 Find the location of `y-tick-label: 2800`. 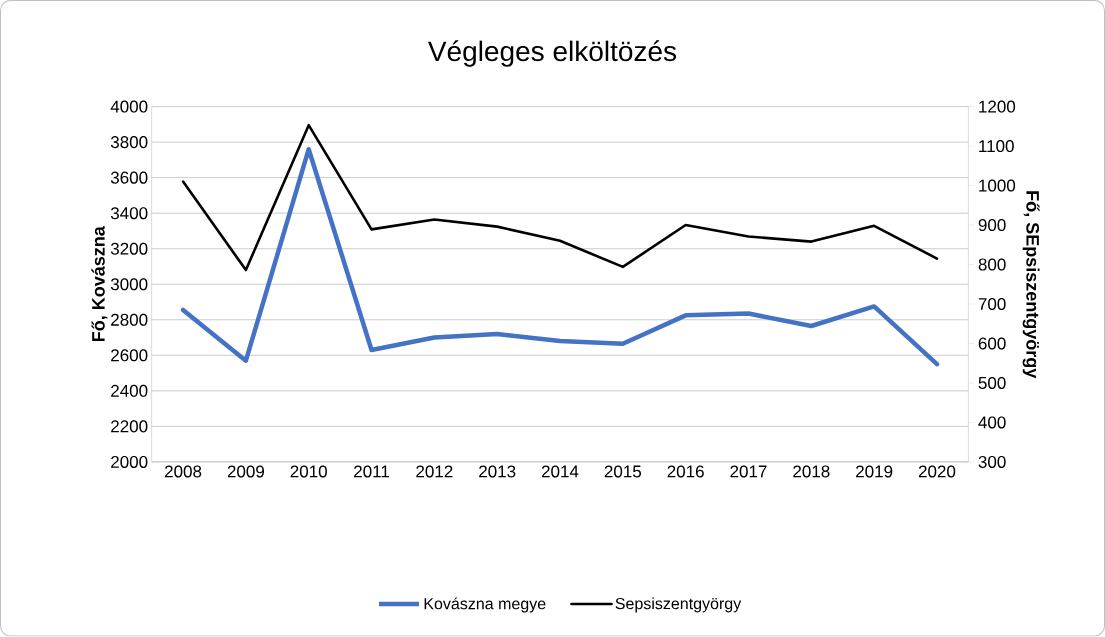

y-tick-label: 2800 is located at coordinates (129, 320).